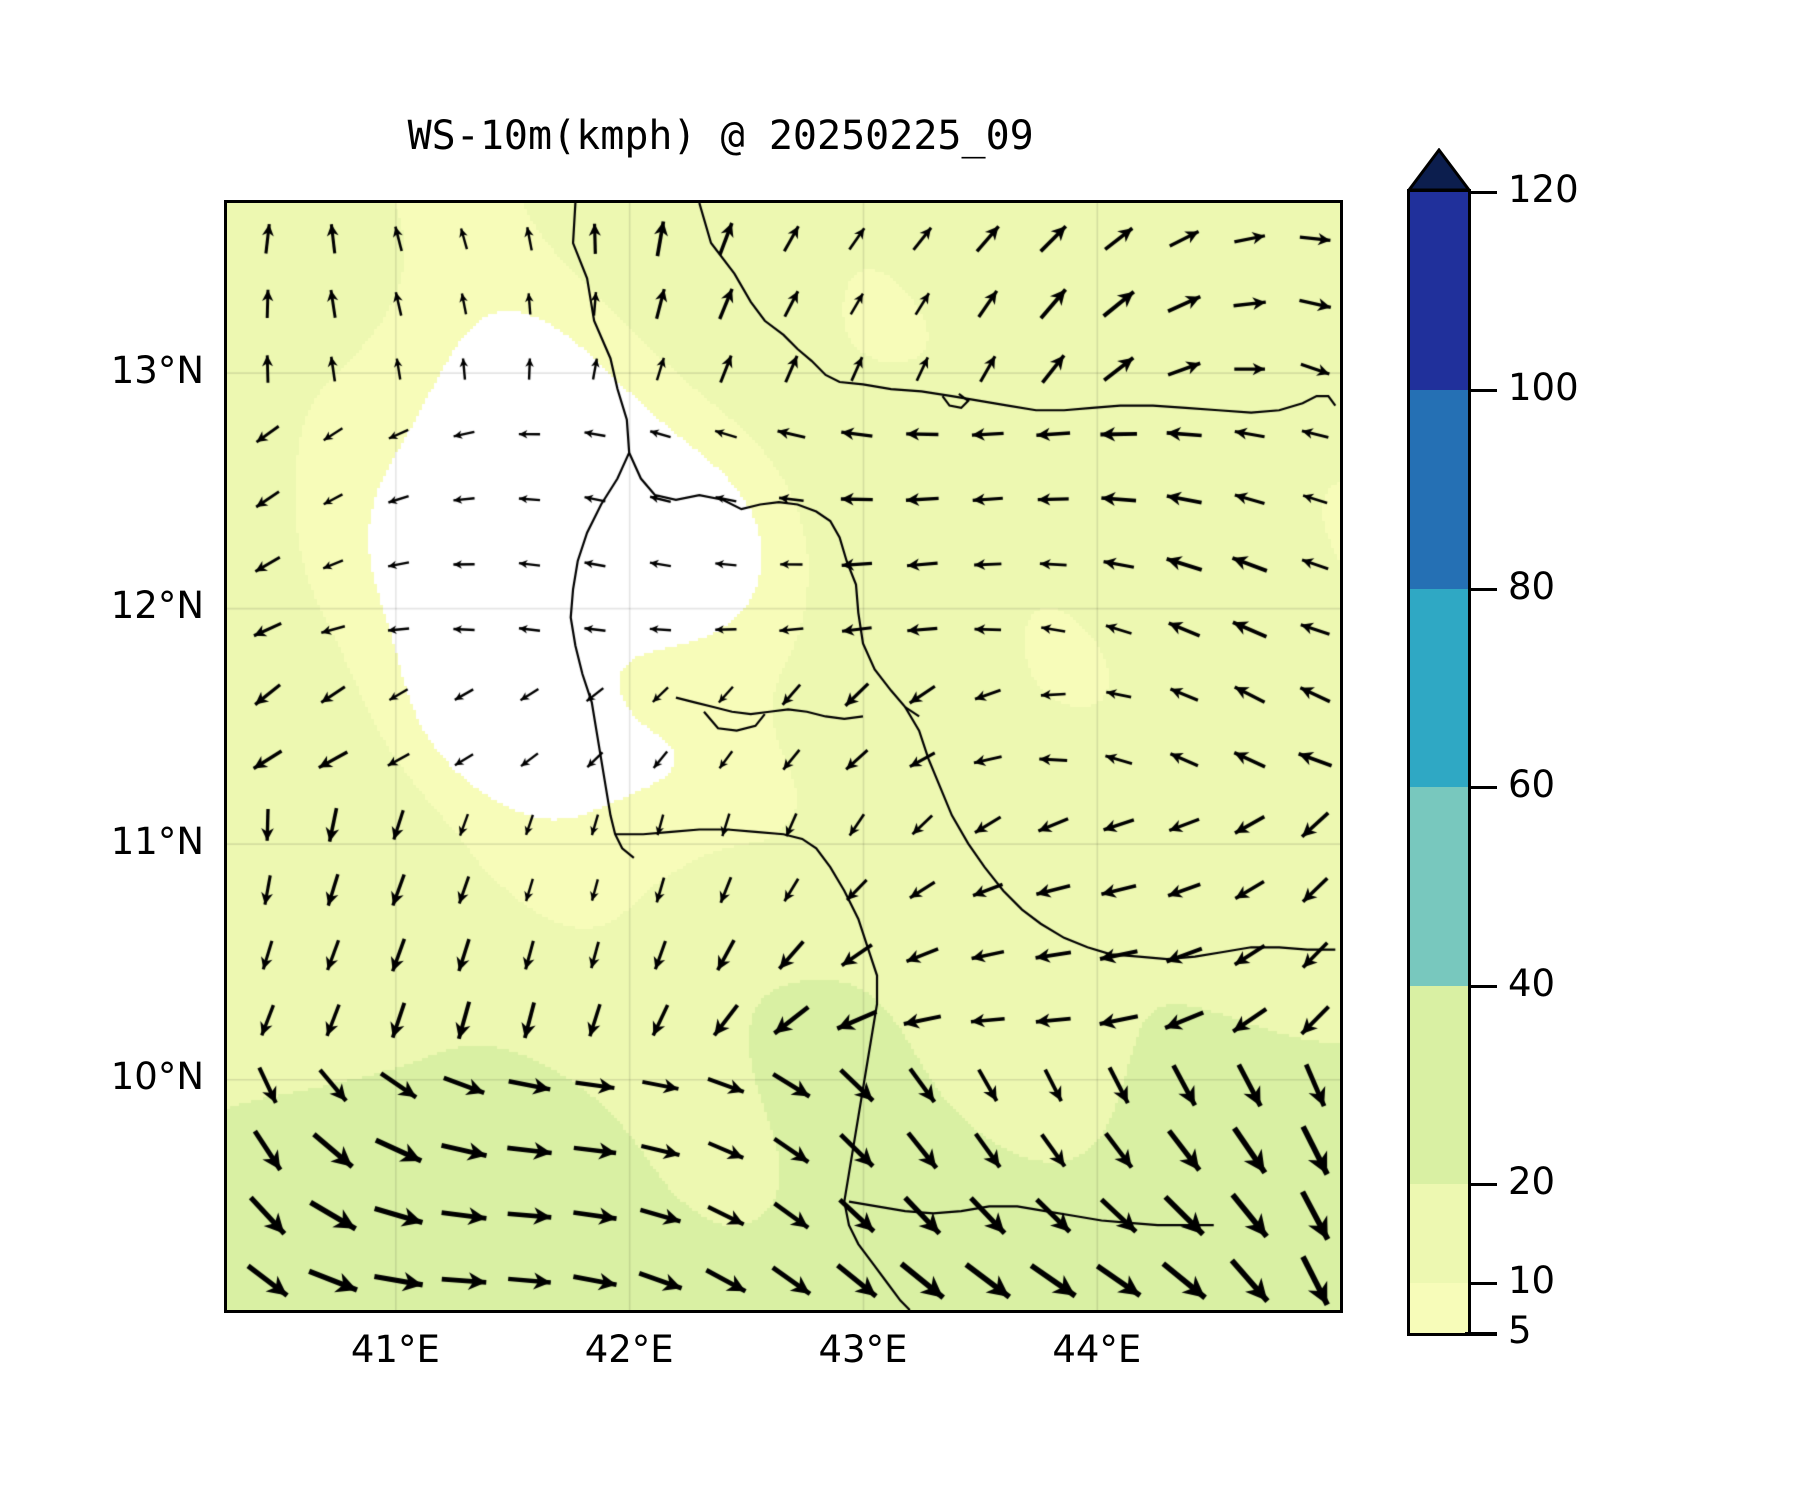 The width and height of the screenshot is (1800, 1500). I want to click on colorbar-tick-label: 5, so click(1520, 1330).